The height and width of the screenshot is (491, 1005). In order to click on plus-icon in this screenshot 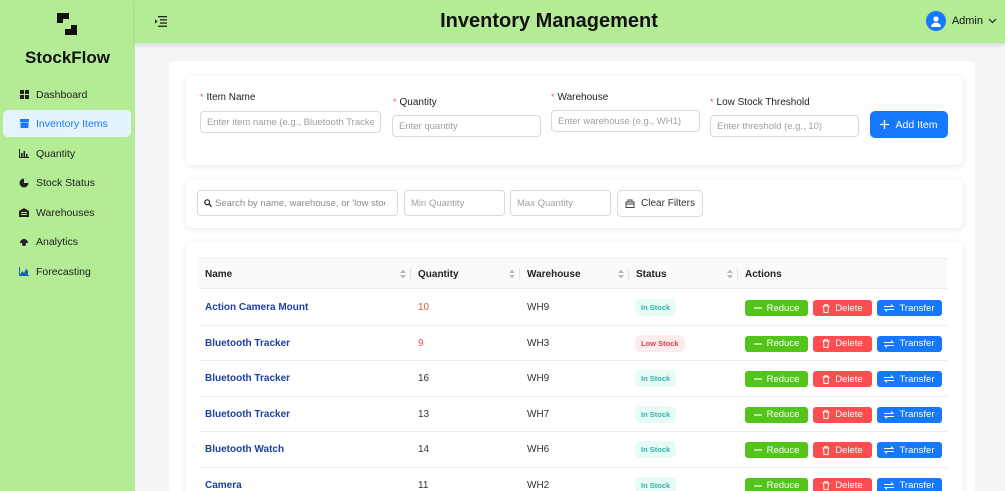, I will do `click(885, 124)`.